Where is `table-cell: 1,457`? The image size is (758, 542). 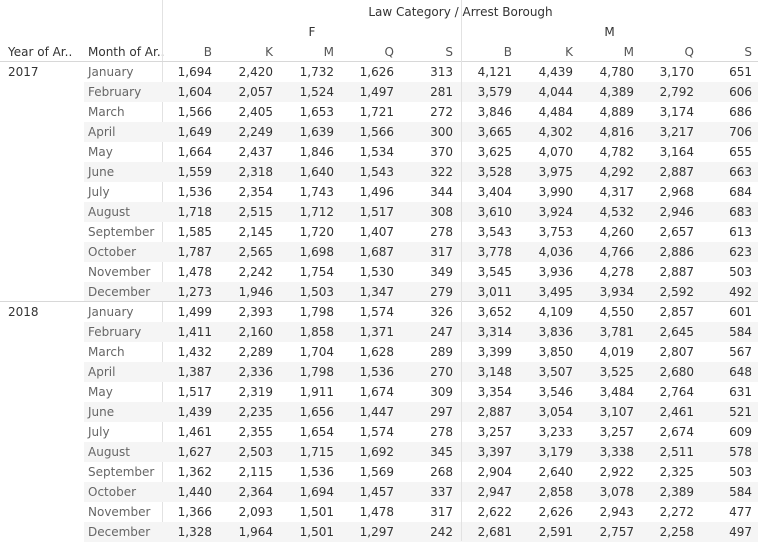
table-cell: 1,457 is located at coordinates (376, 492).